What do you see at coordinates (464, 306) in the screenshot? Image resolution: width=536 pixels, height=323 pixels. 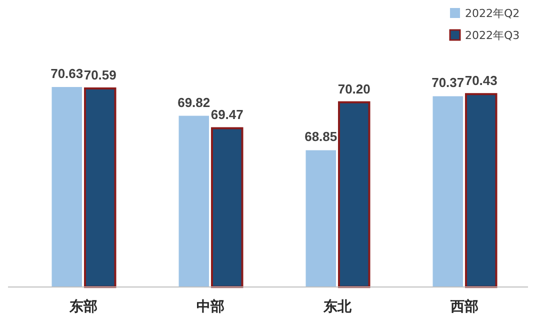 I see `x-tick-label: 西部` at bounding box center [464, 306].